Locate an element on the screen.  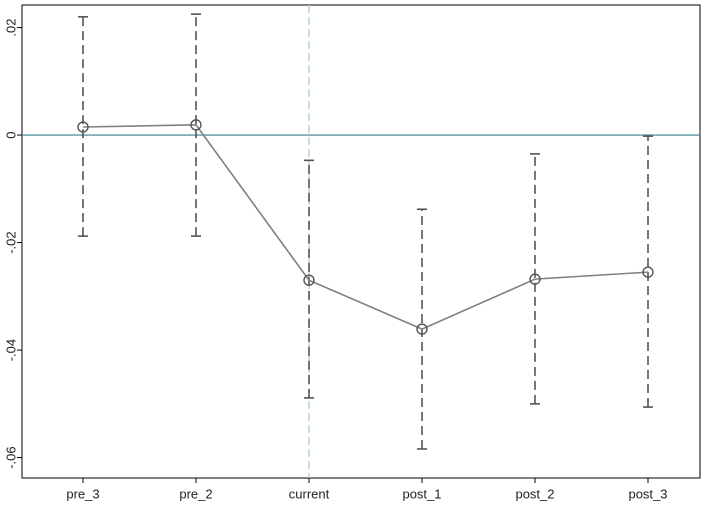
x-tick-label: post_2 is located at coordinates (534, 493).